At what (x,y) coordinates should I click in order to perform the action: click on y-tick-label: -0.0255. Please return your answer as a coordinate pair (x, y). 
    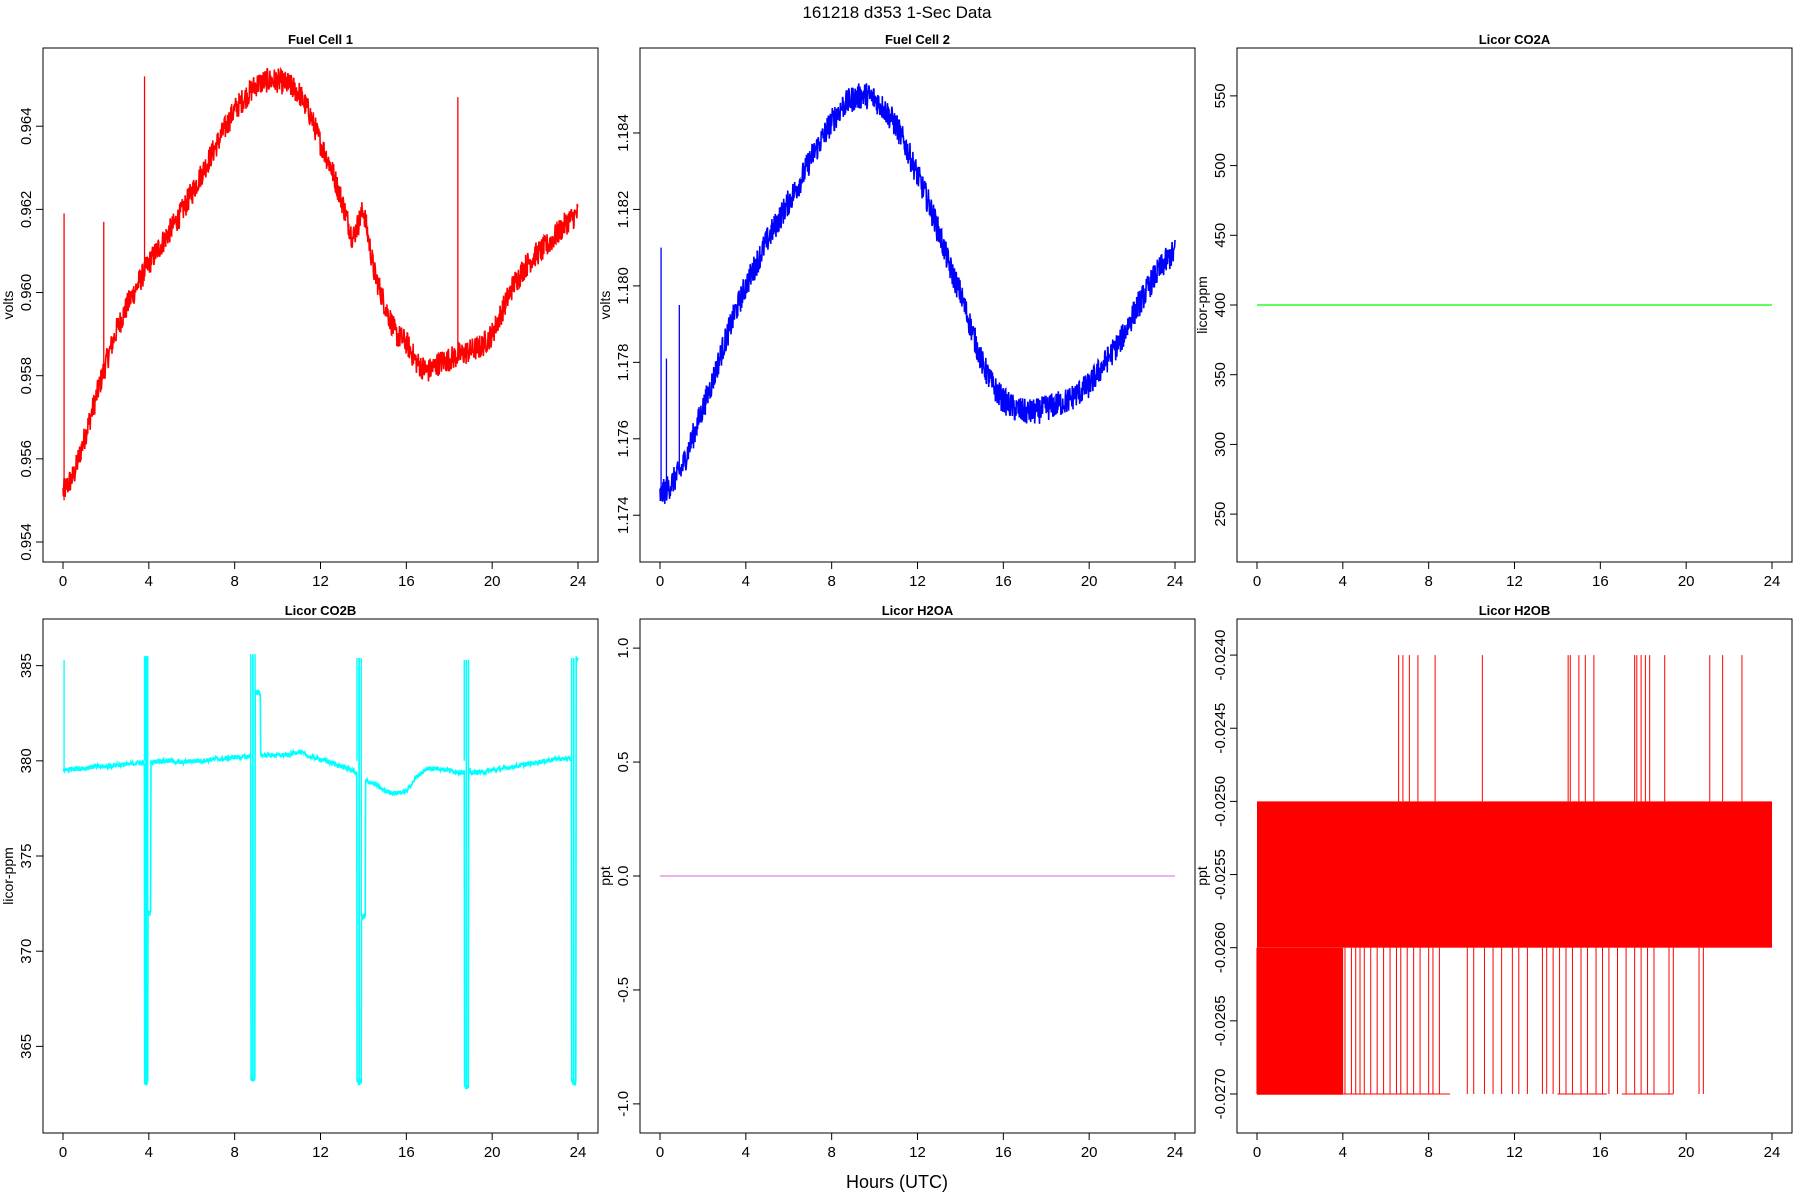
    Looking at the image, I should click on (1220, 874).